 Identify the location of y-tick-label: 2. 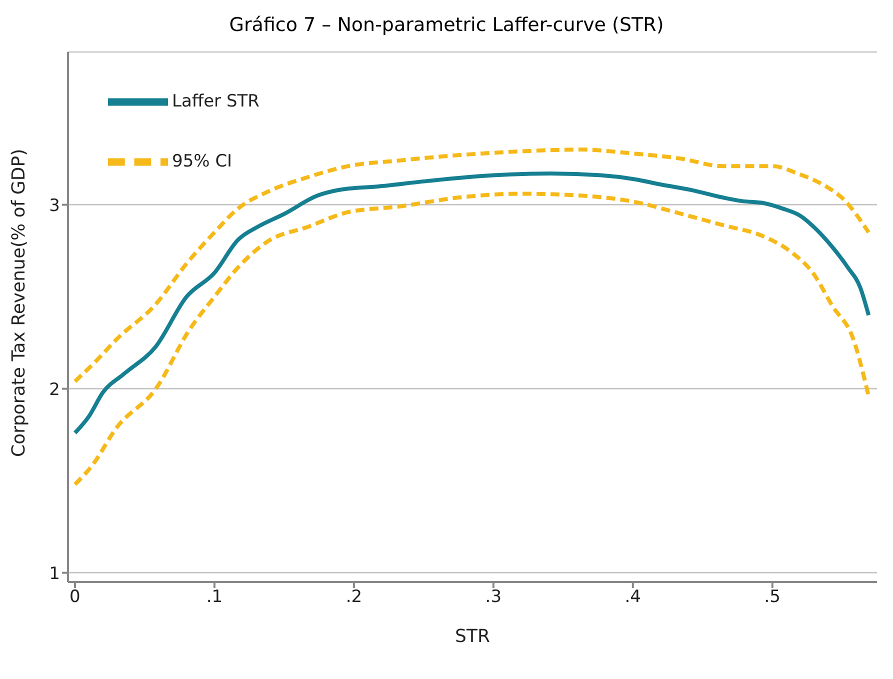
(54, 390).